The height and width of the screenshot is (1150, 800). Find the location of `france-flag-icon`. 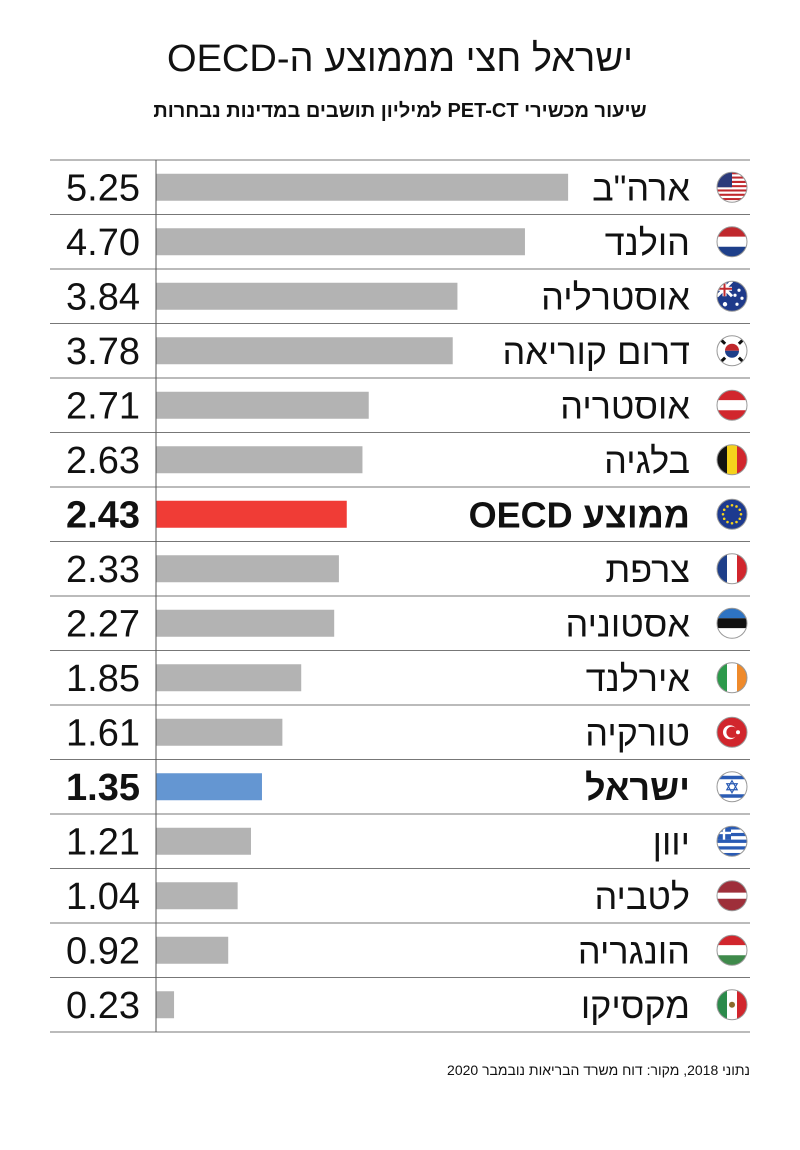

france-flag-icon is located at coordinates (732, 569).